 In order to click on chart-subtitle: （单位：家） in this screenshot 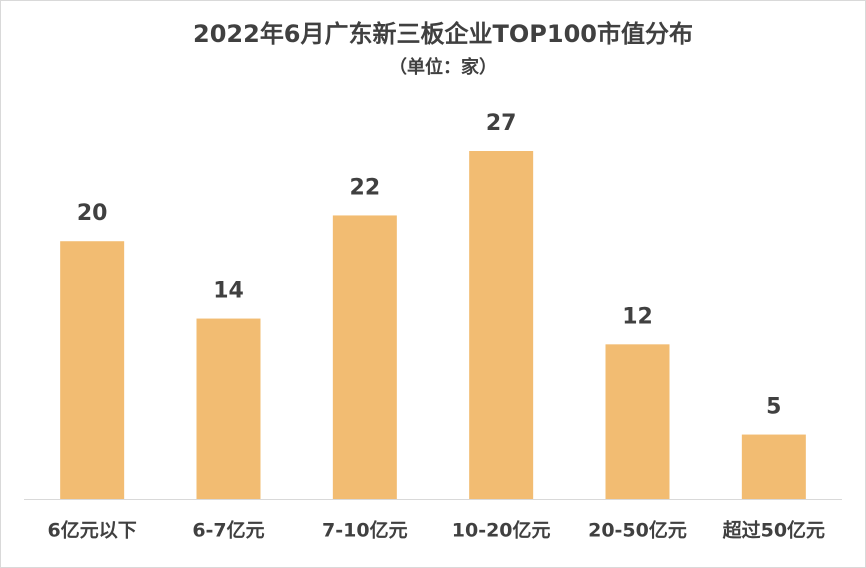, I will do `click(443, 67)`.